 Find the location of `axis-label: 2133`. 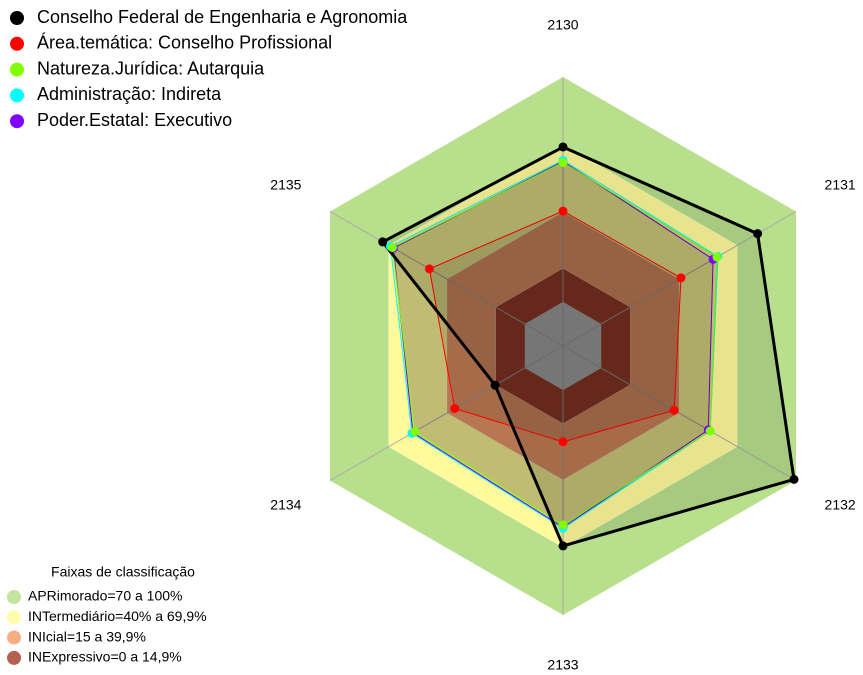

axis-label: 2133 is located at coordinates (562, 665).